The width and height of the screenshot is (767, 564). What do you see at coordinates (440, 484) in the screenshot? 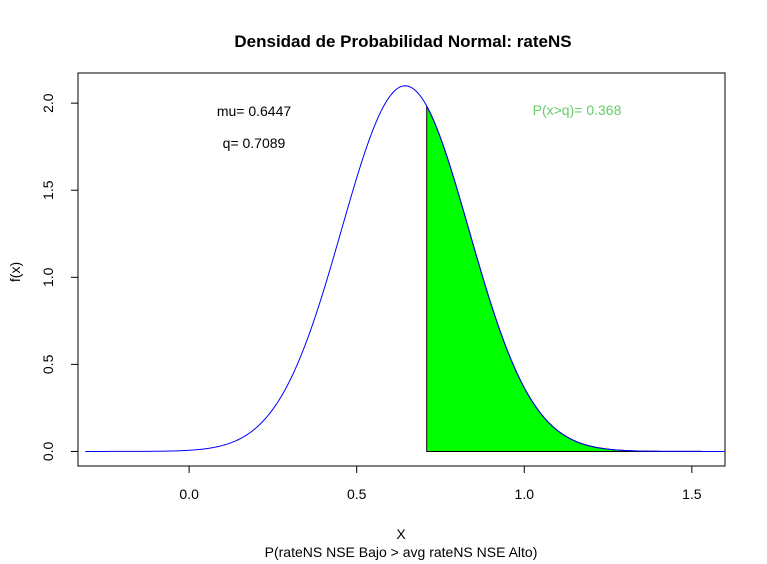
I see `x-axis-ticks: 0.0 0.5 1.0 1.5` at bounding box center [440, 484].